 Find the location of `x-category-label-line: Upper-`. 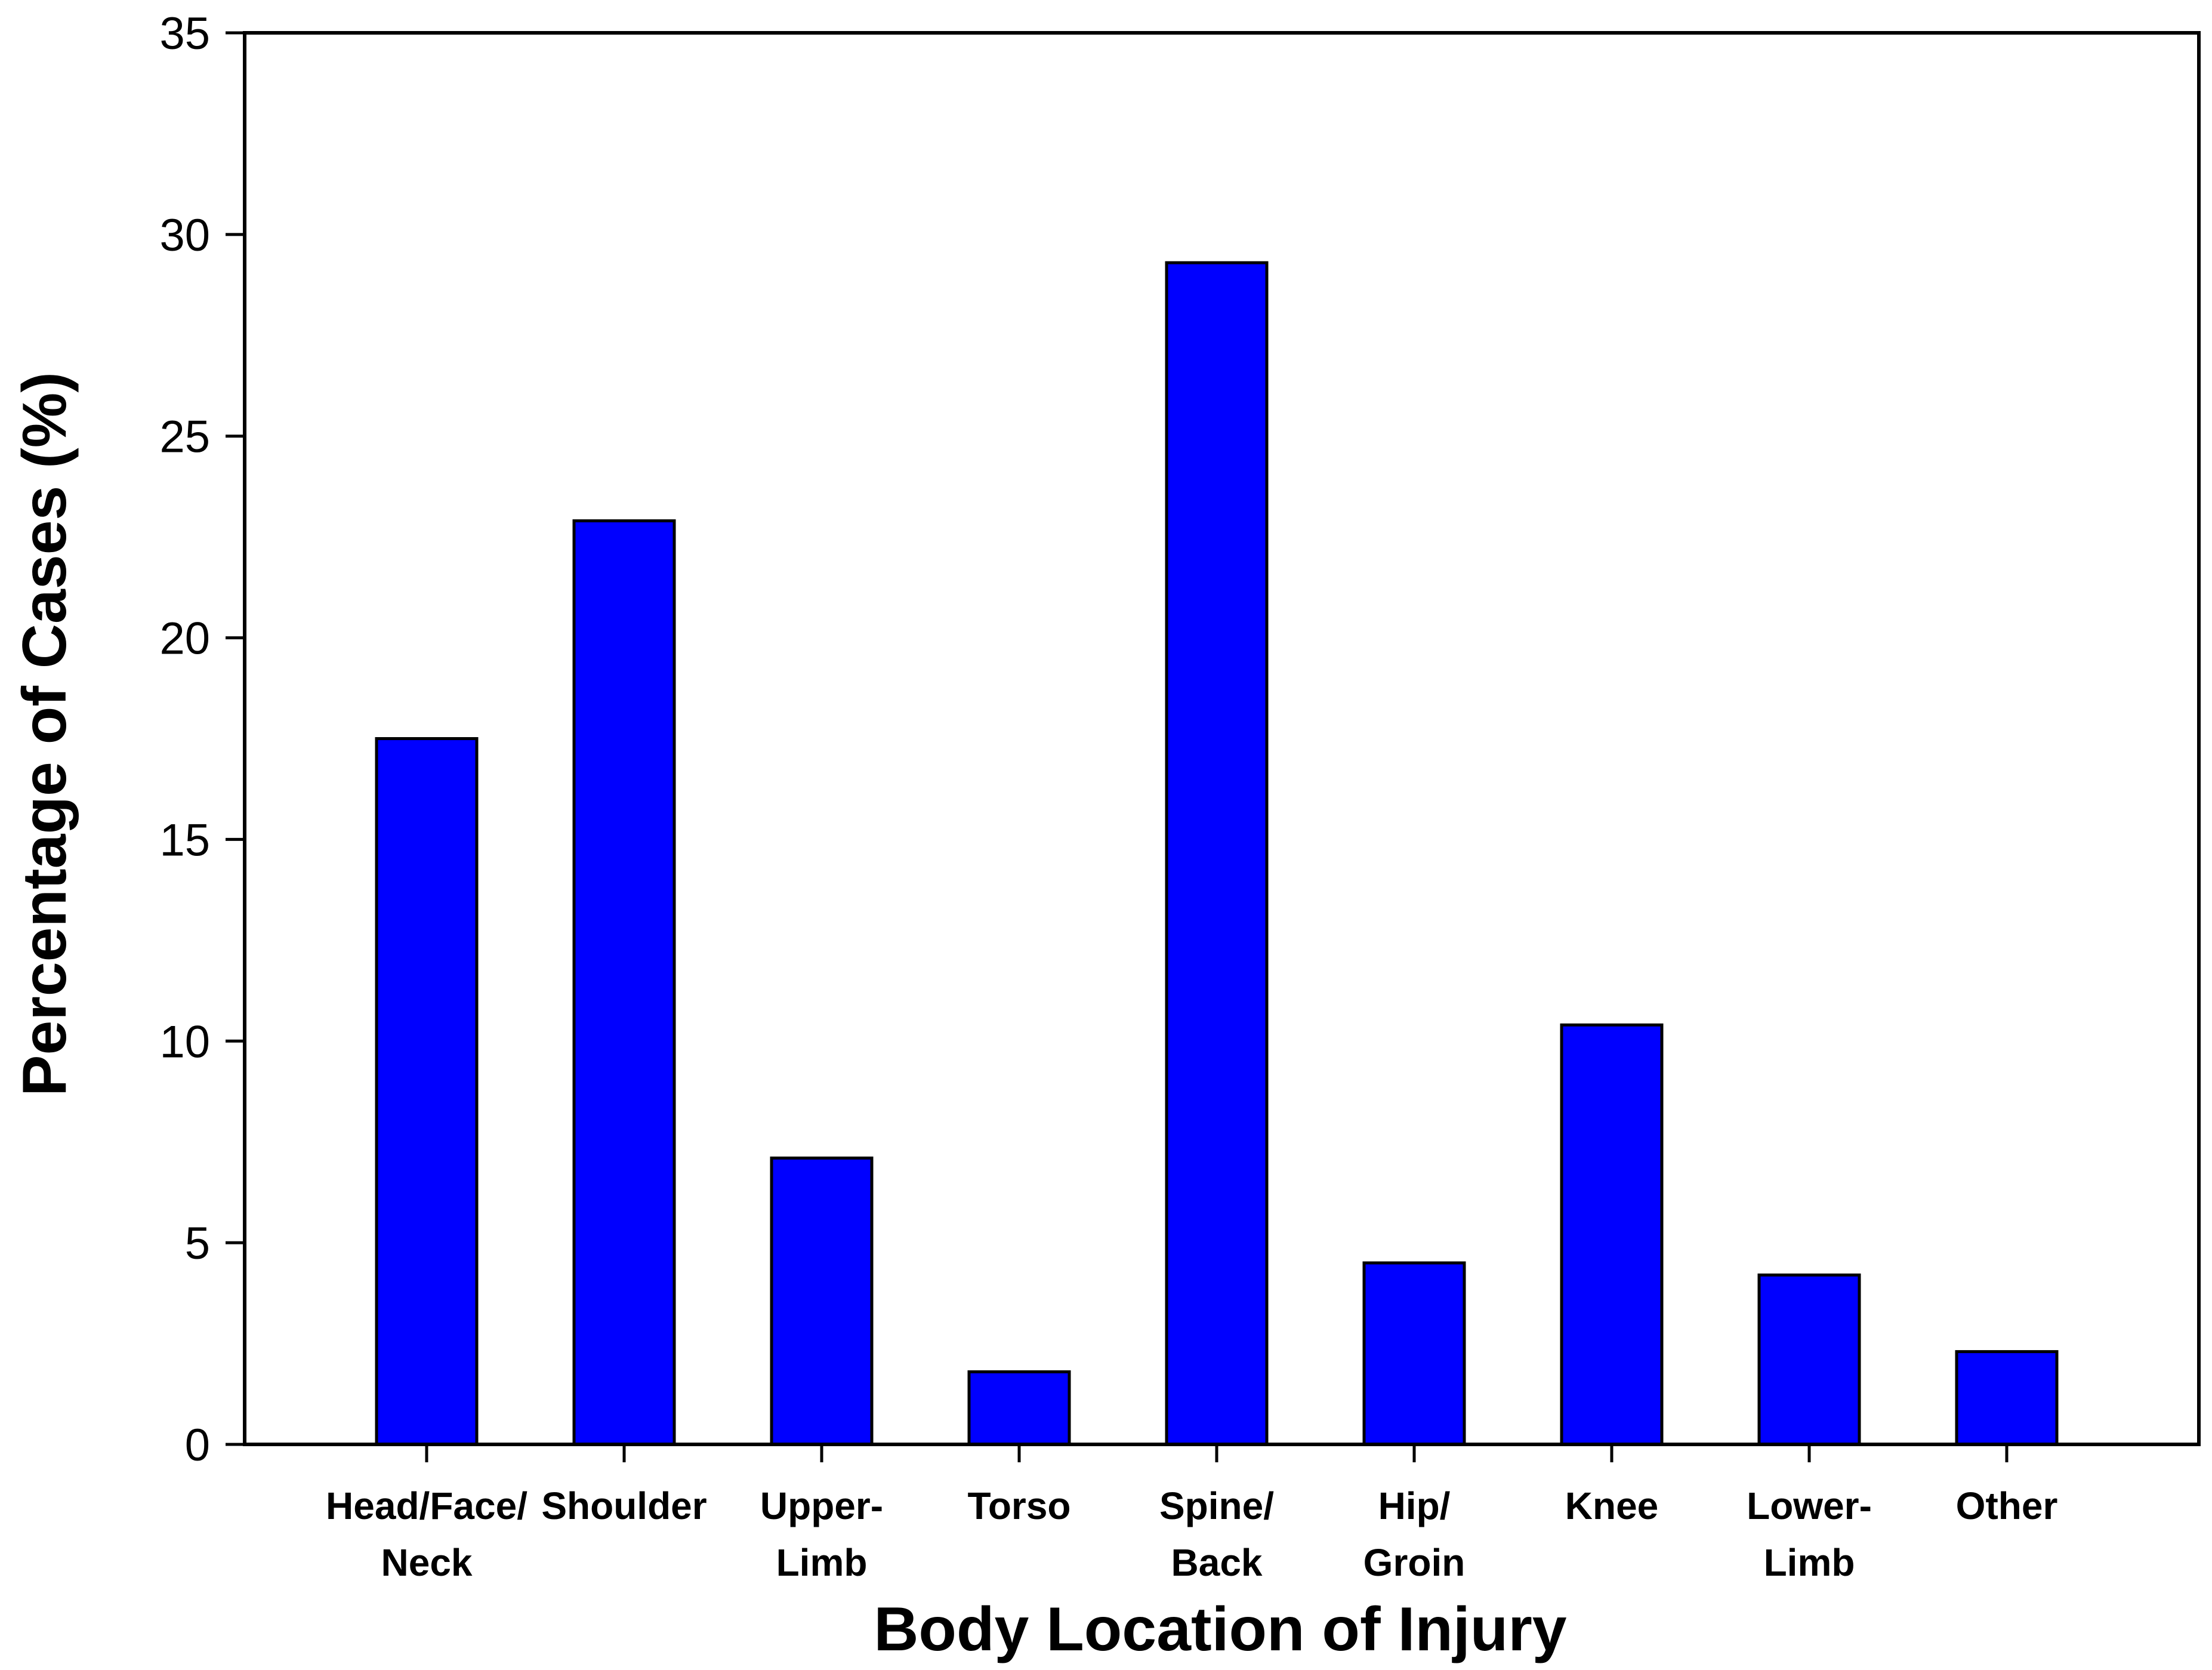

x-category-label-line: Upper- is located at coordinates (821, 1505).